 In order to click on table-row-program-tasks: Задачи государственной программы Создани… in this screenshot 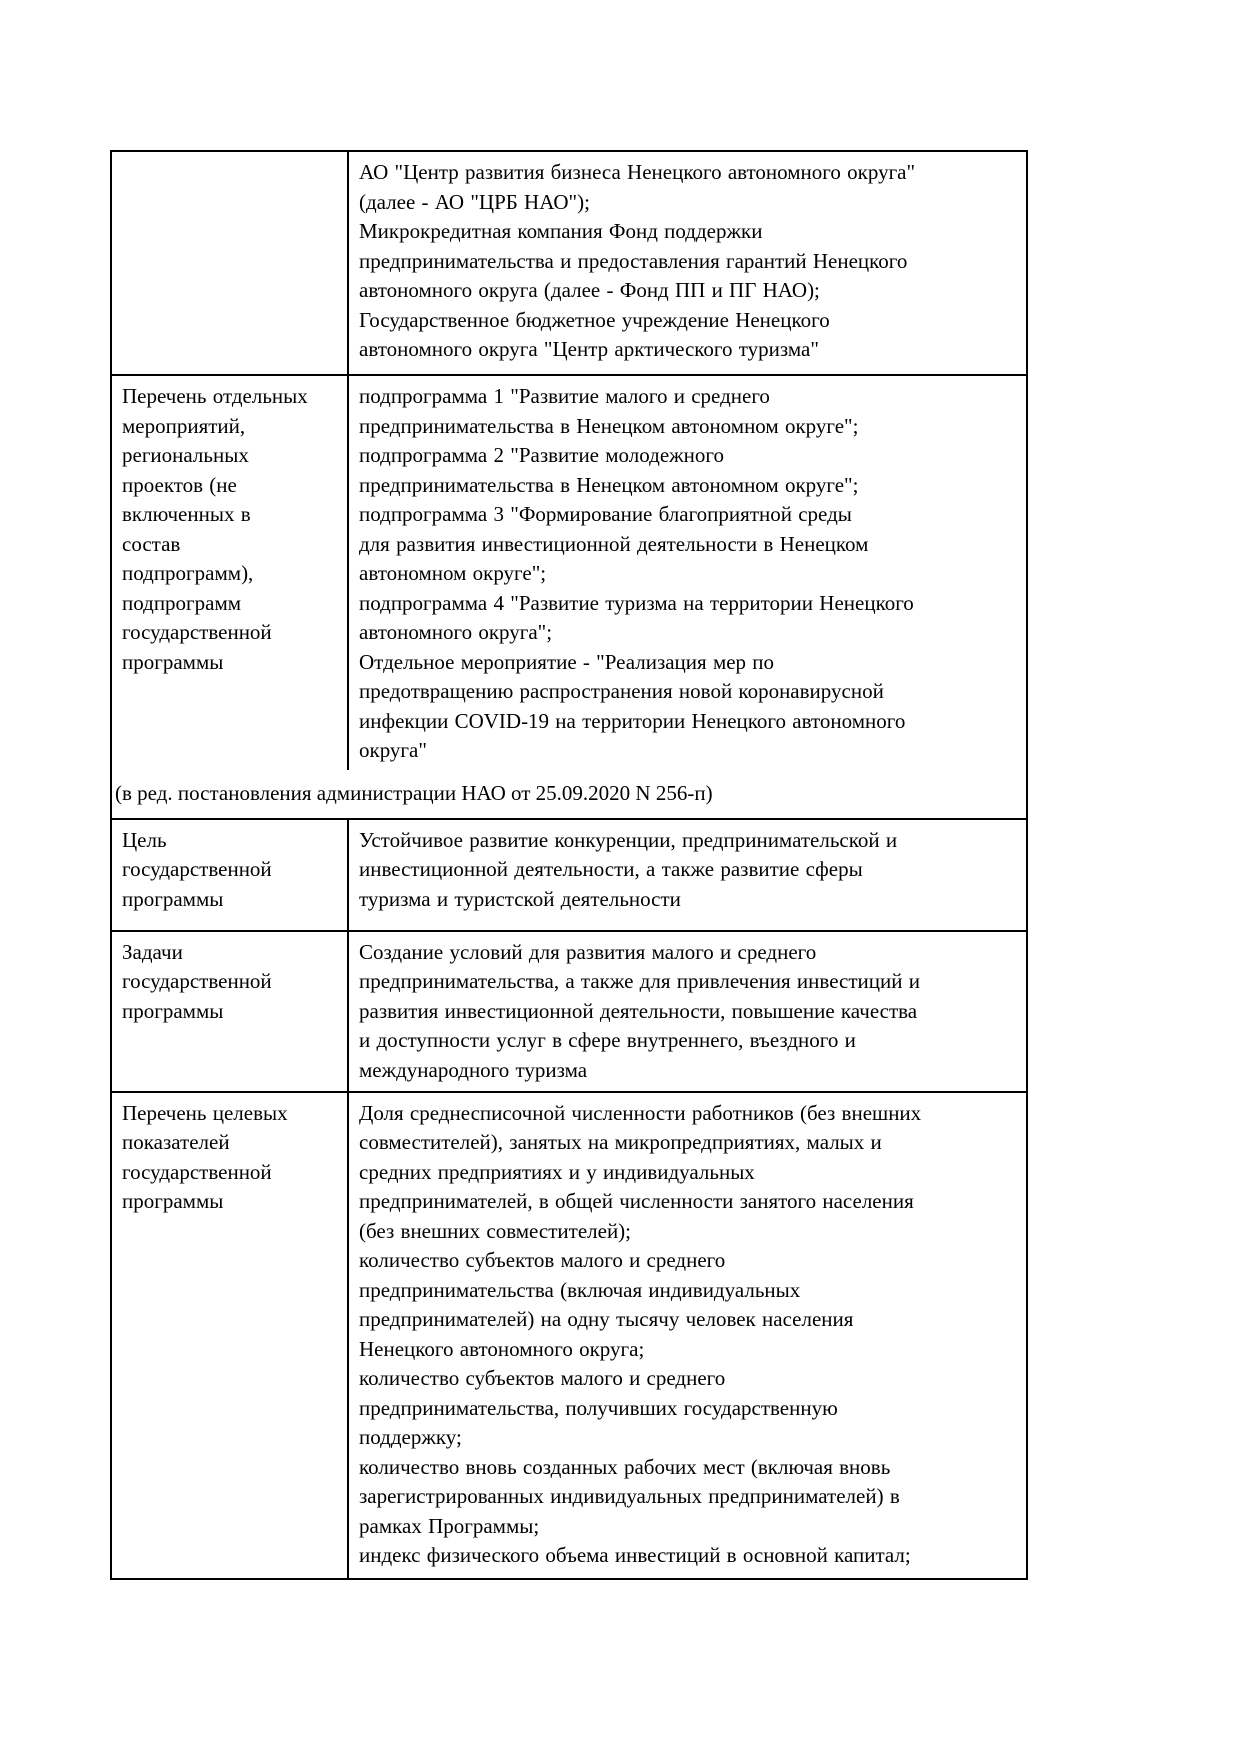, I will do `click(569, 1011)`.